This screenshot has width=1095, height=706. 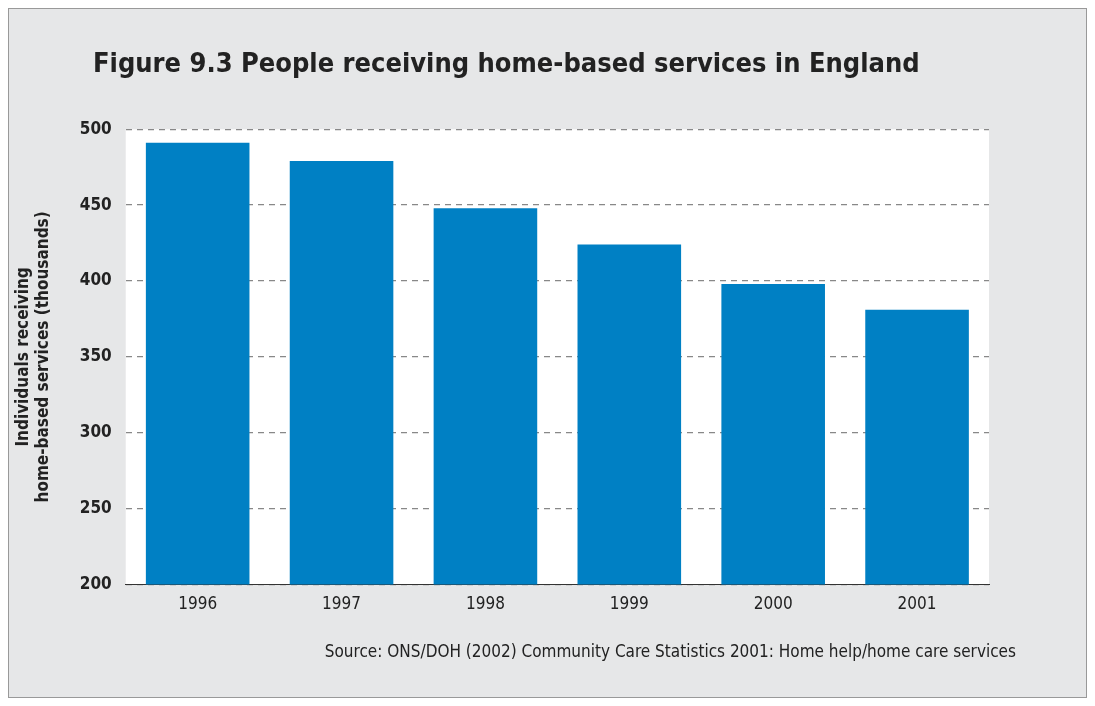 What do you see at coordinates (917, 603) in the screenshot?
I see `x-tick-label: 2001` at bounding box center [917, 603].